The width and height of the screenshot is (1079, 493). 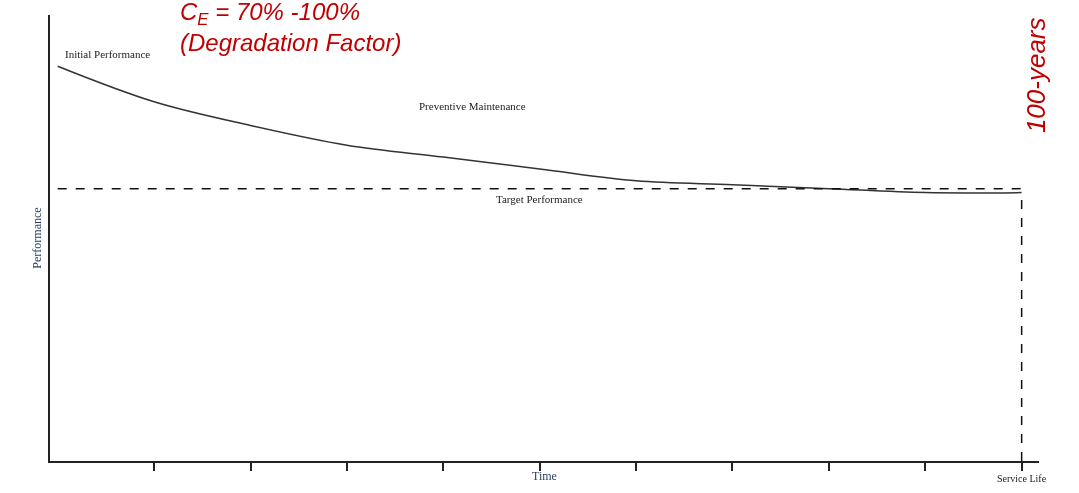 I want to click on y-axis-title: Performance, so click(x=37, y=238).